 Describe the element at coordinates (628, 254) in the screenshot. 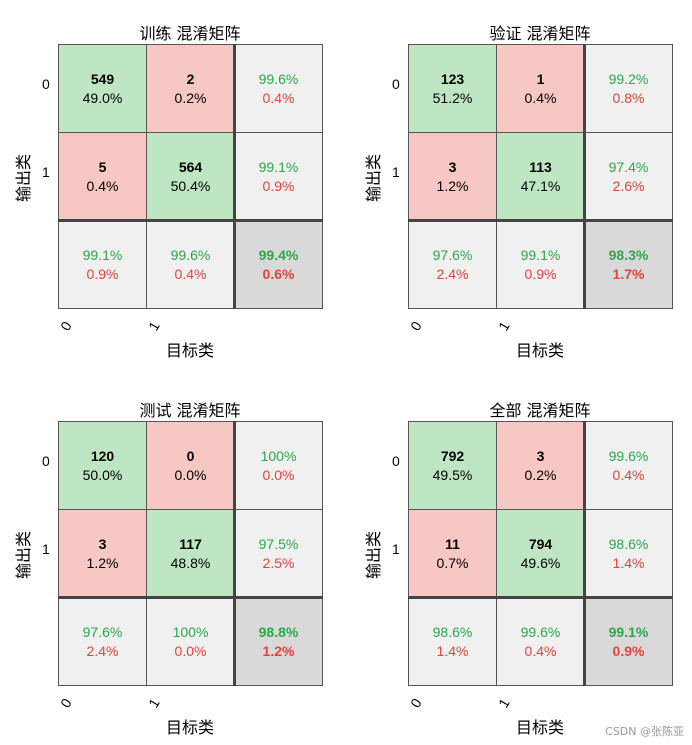

I see `cell-accuracy: 98.3%` at that location.